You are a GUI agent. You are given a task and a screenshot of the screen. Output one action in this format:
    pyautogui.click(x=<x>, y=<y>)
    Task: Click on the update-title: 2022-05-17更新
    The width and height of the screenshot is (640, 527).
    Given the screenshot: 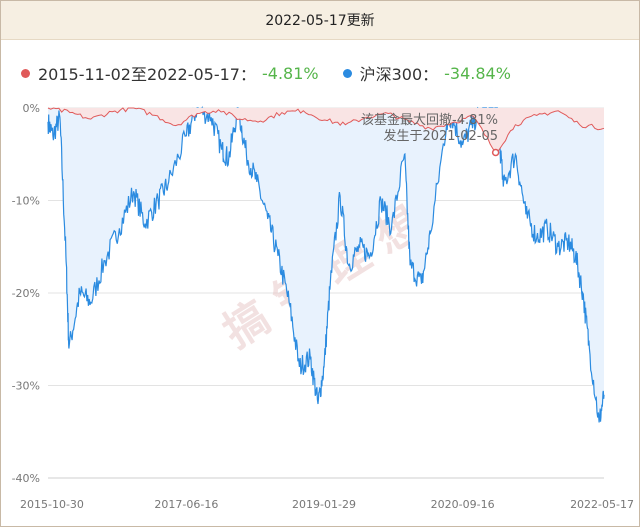 What is the action you would take?
    pyautogui.click(x=320, y=21)
    